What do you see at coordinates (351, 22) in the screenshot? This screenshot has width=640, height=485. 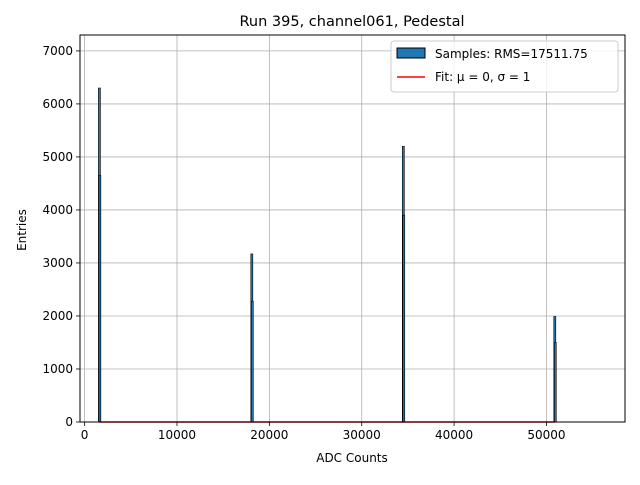 I see `chart-title: Run 395, channel061, Pedestal` at bounding box center [351, 22].